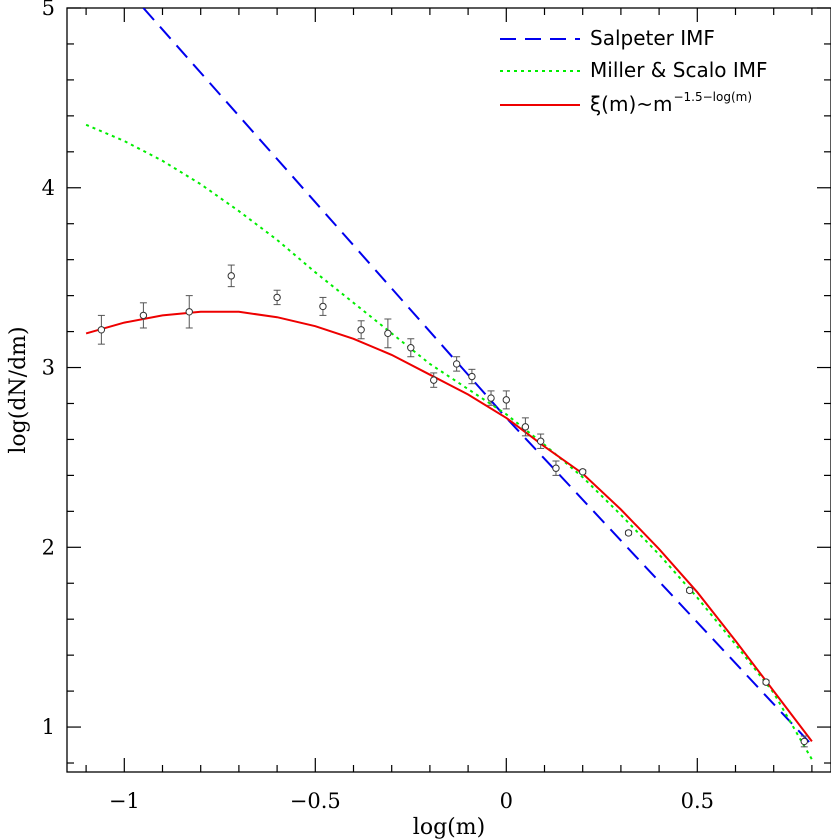 This screenshot has width=831, height=840. What do you see at coordinates (712, 97) in the screenshot?
I see `legend-superscript: −1.5−log(m)` at bounding box center [712, 97].